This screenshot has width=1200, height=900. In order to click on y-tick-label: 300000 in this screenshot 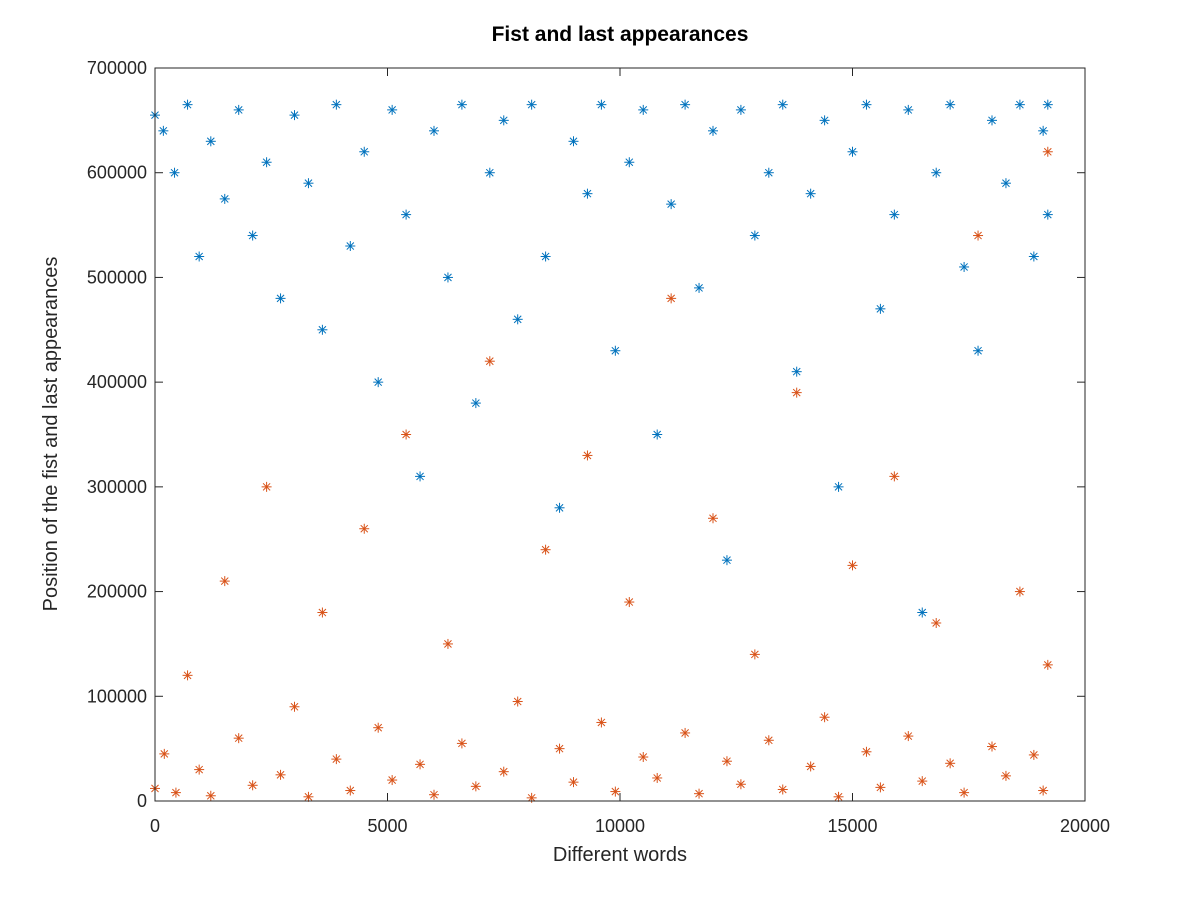, I will do `click(117, 487)`.